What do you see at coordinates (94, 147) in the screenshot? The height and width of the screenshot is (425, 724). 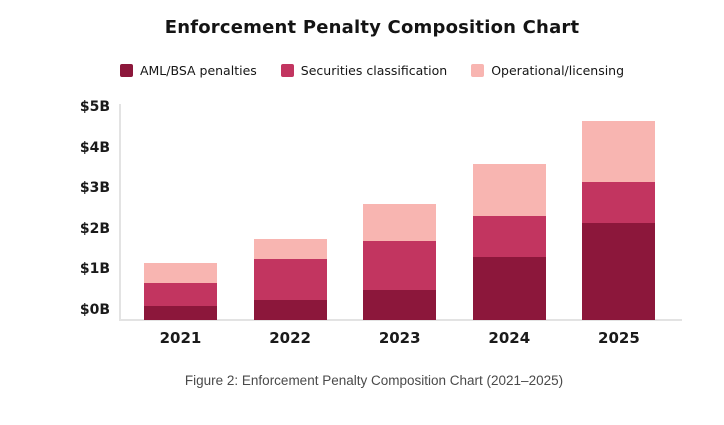 I see `y-tick-label-4b: $4B` at bounding box center [94, 147].